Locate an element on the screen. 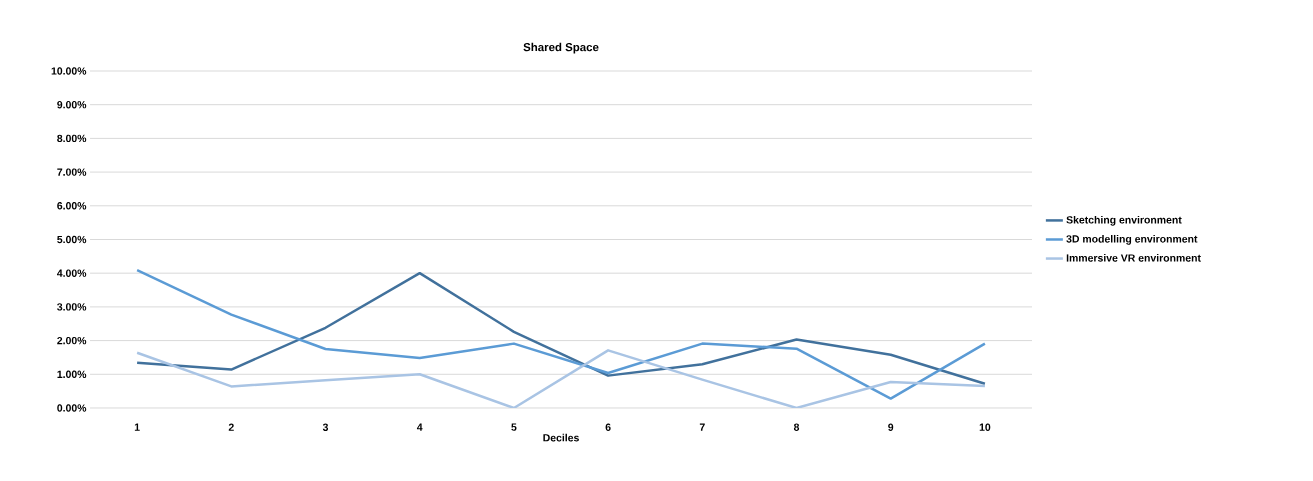  y-tick-label: 4.00% is located at coordinates (71, 273).